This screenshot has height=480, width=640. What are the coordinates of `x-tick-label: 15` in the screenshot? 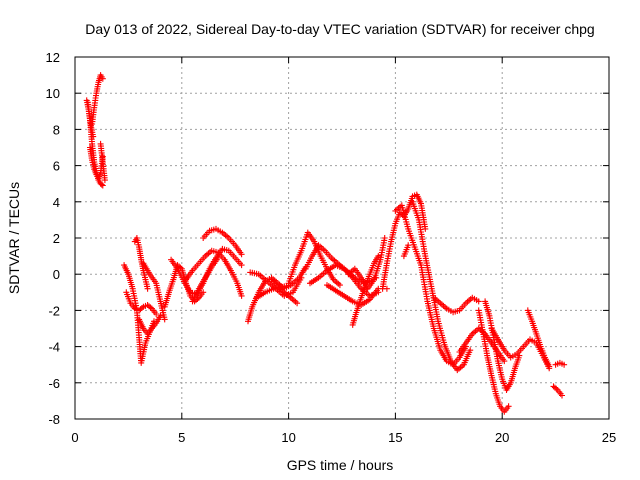 It's located at (395, 437).